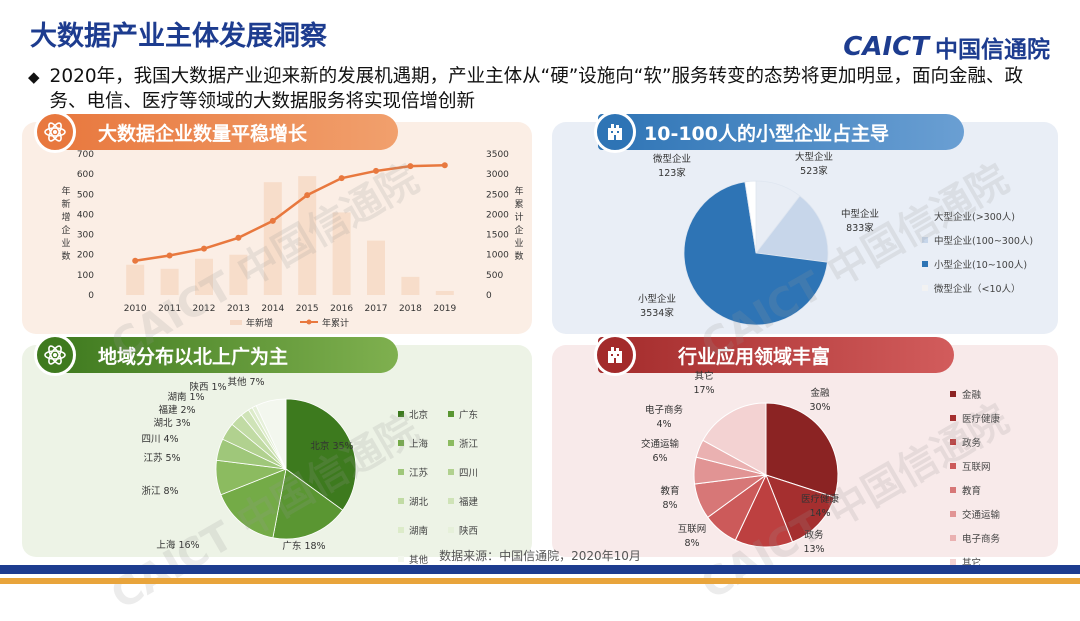 The width and height of the screenshot is (1080, 621). I want to click on legend-label: 四川, so click(469, 473).